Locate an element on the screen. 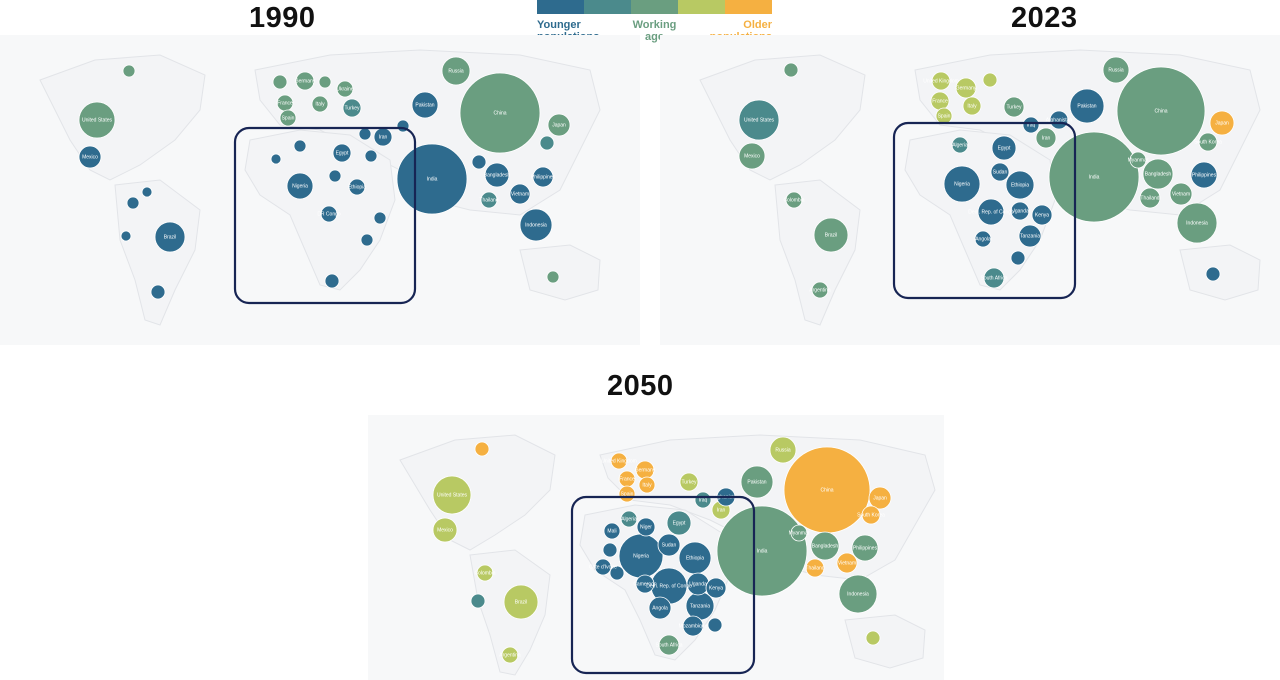 The height and width of the screenshot is (680, 1280). bubble-pakistan-2023 is located at coordinates (1087, 106).